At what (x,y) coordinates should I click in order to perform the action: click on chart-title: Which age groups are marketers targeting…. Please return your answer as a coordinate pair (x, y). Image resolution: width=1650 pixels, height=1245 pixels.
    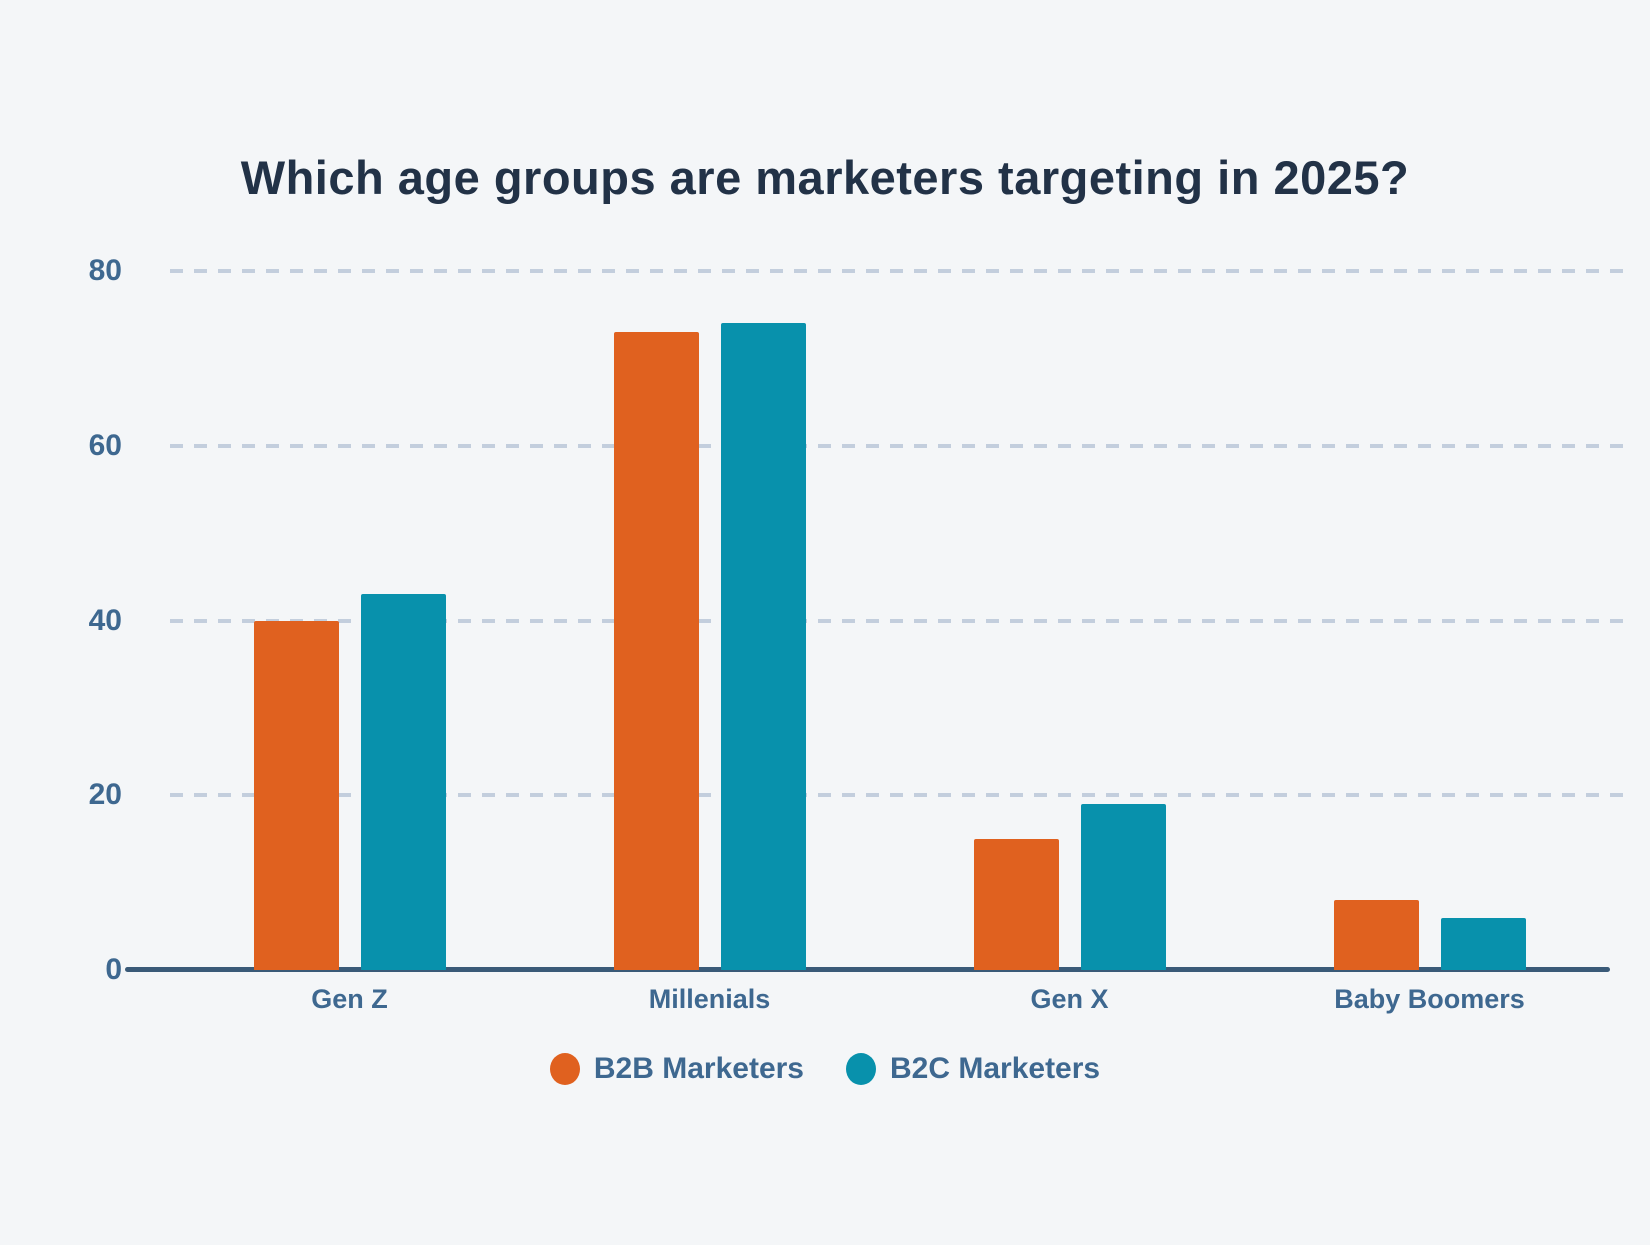
    Looking at the image, I should click on (825, 177).